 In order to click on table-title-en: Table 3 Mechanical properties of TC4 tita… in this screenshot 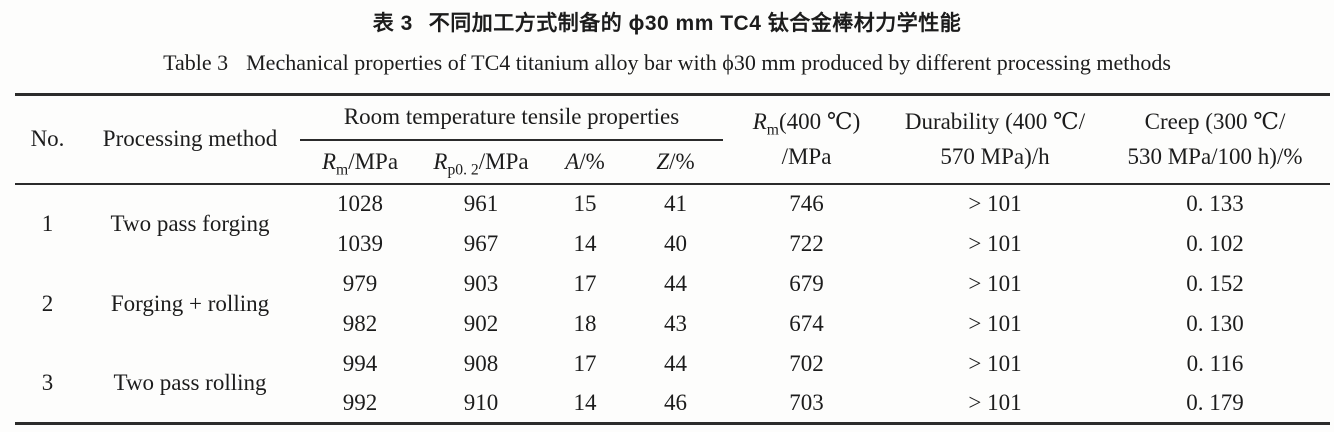, I will do `click(667, 63)`.